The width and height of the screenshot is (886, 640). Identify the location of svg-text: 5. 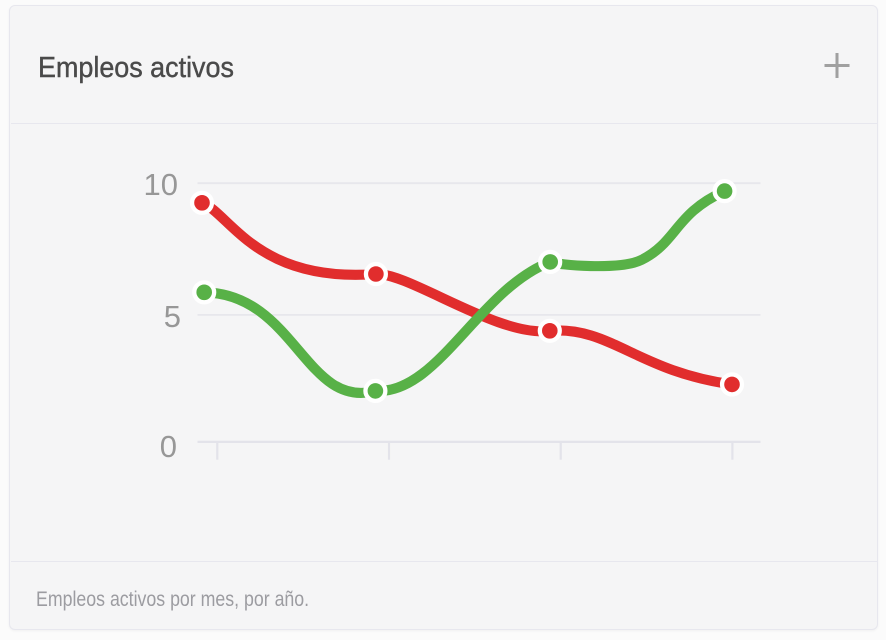
(172, 316).